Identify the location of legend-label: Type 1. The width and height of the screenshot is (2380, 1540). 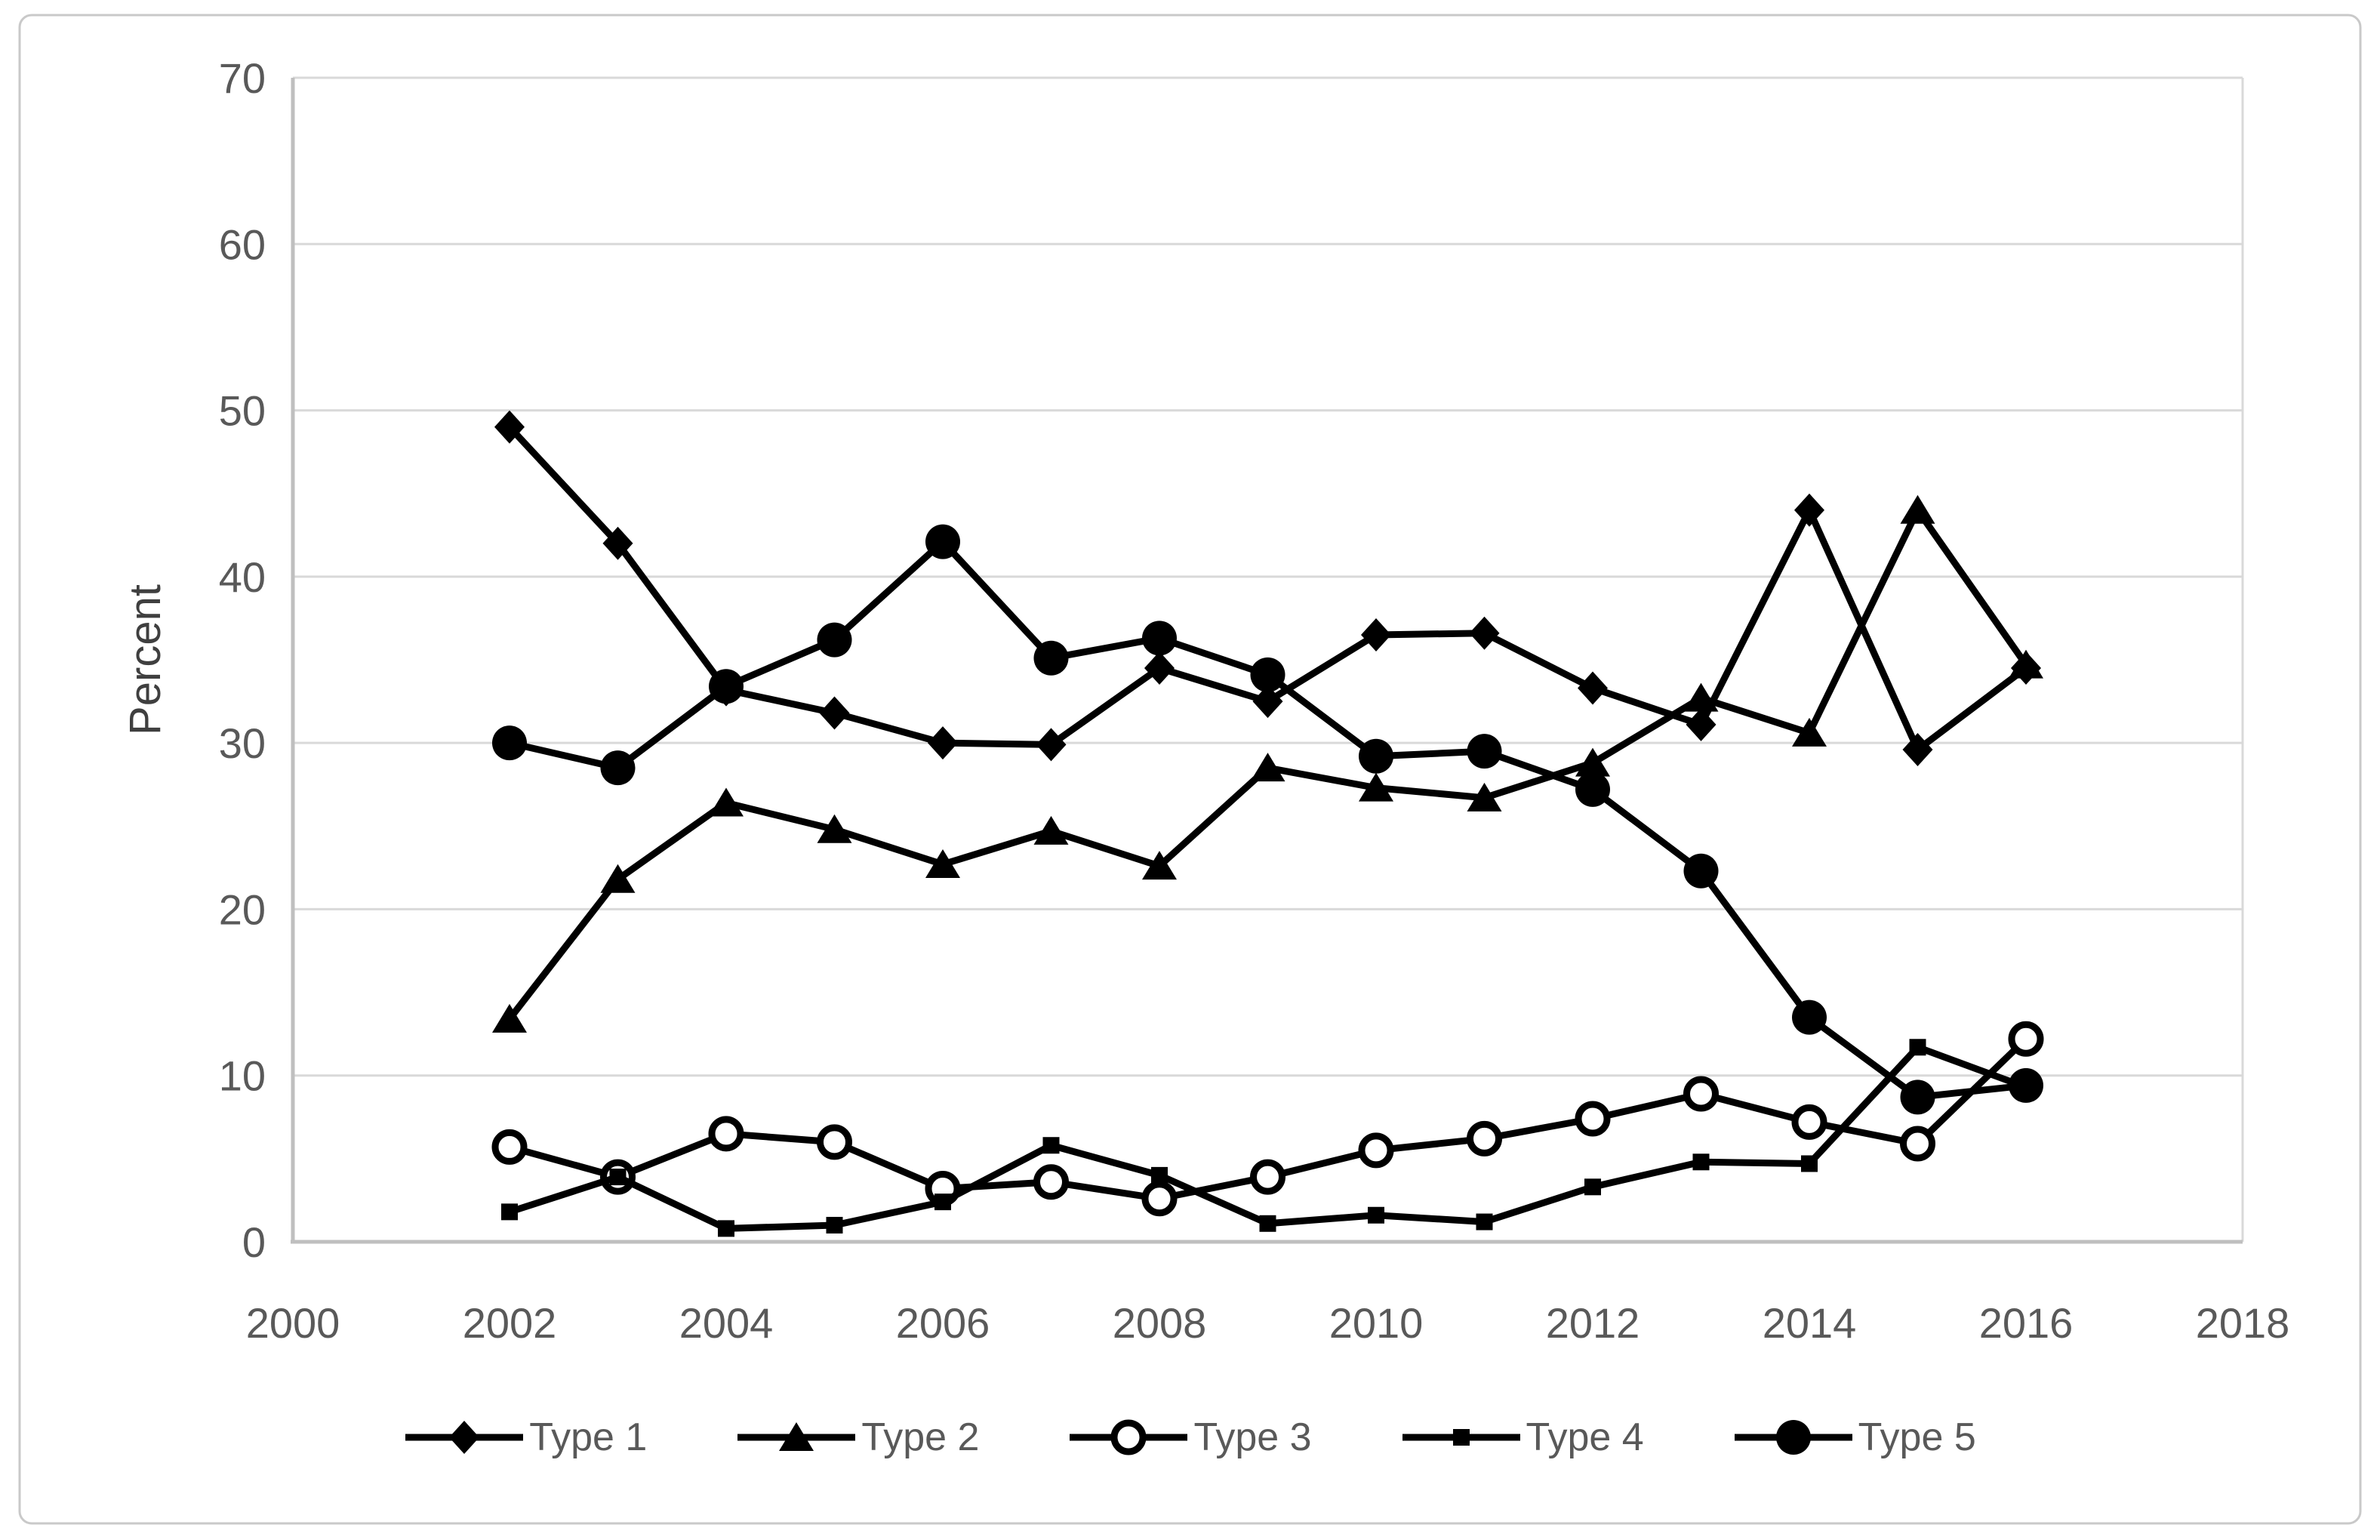
(588, 1437).